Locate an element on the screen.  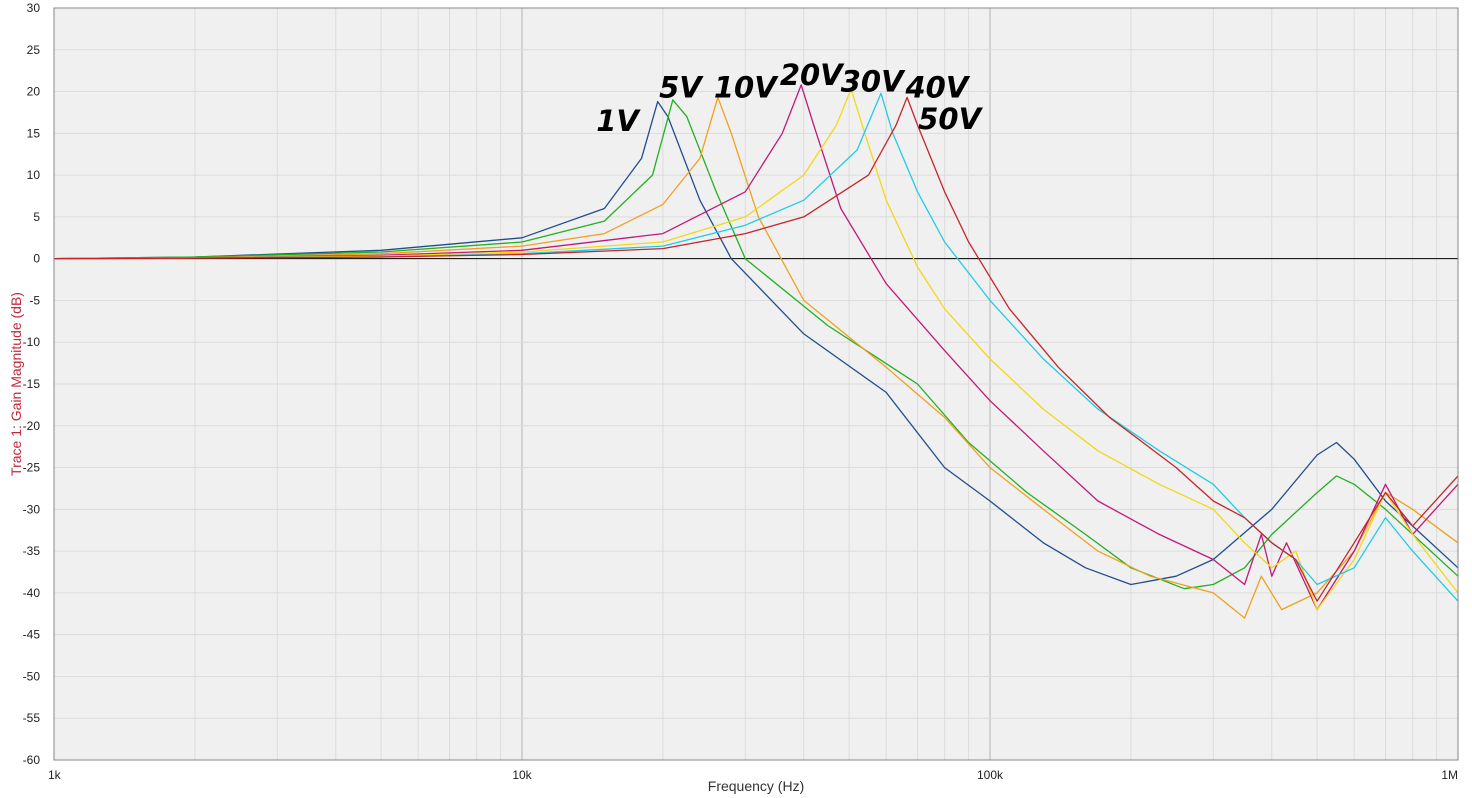
x-tick-labels: 1k 10k 100k 1M is located at coordinates (753, 775).